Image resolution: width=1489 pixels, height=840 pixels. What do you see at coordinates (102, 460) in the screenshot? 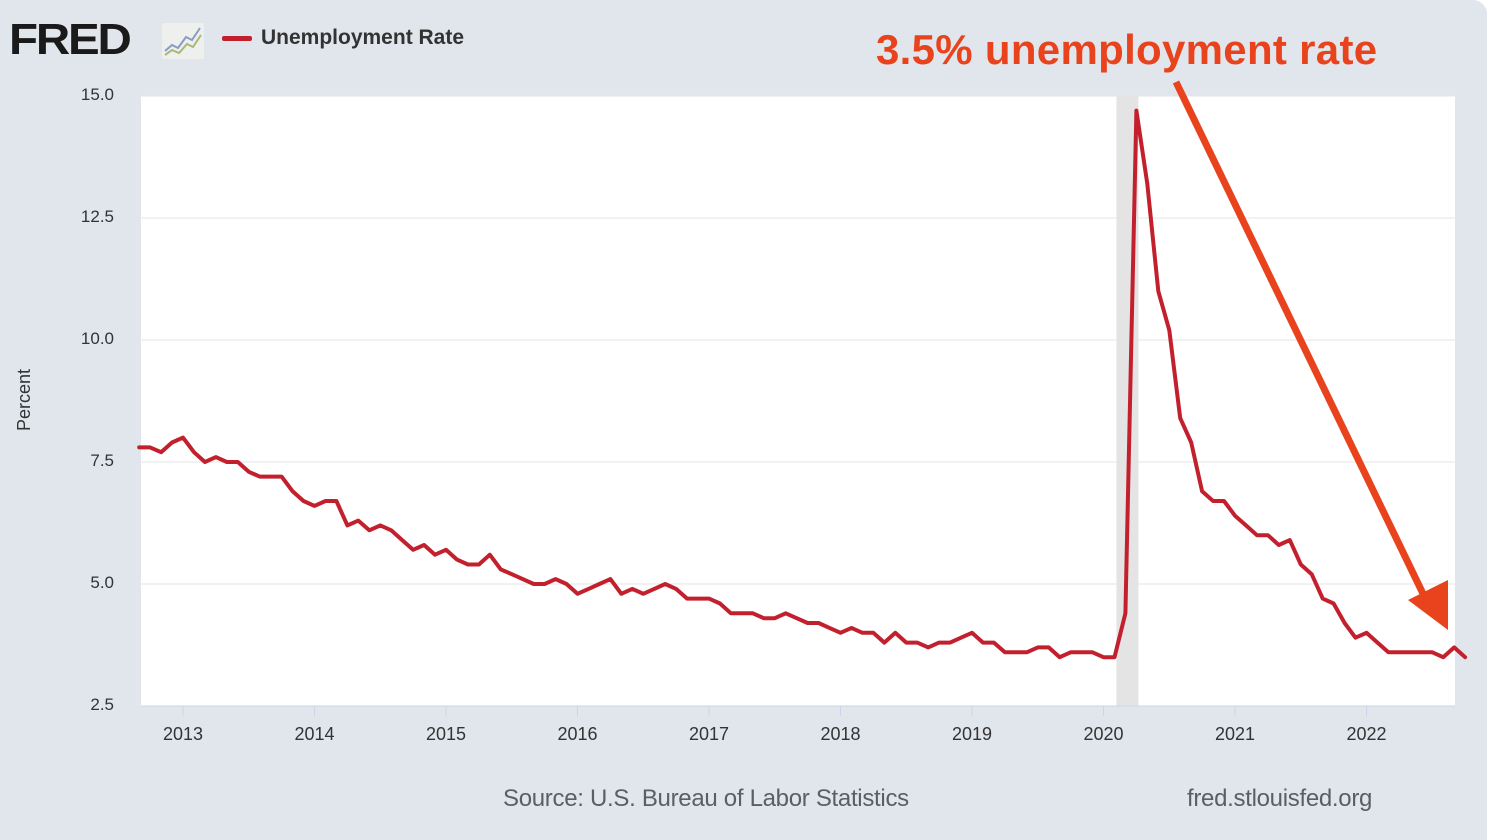
I see `y-tick-label: 7.5` at bounding box center [102, 460].